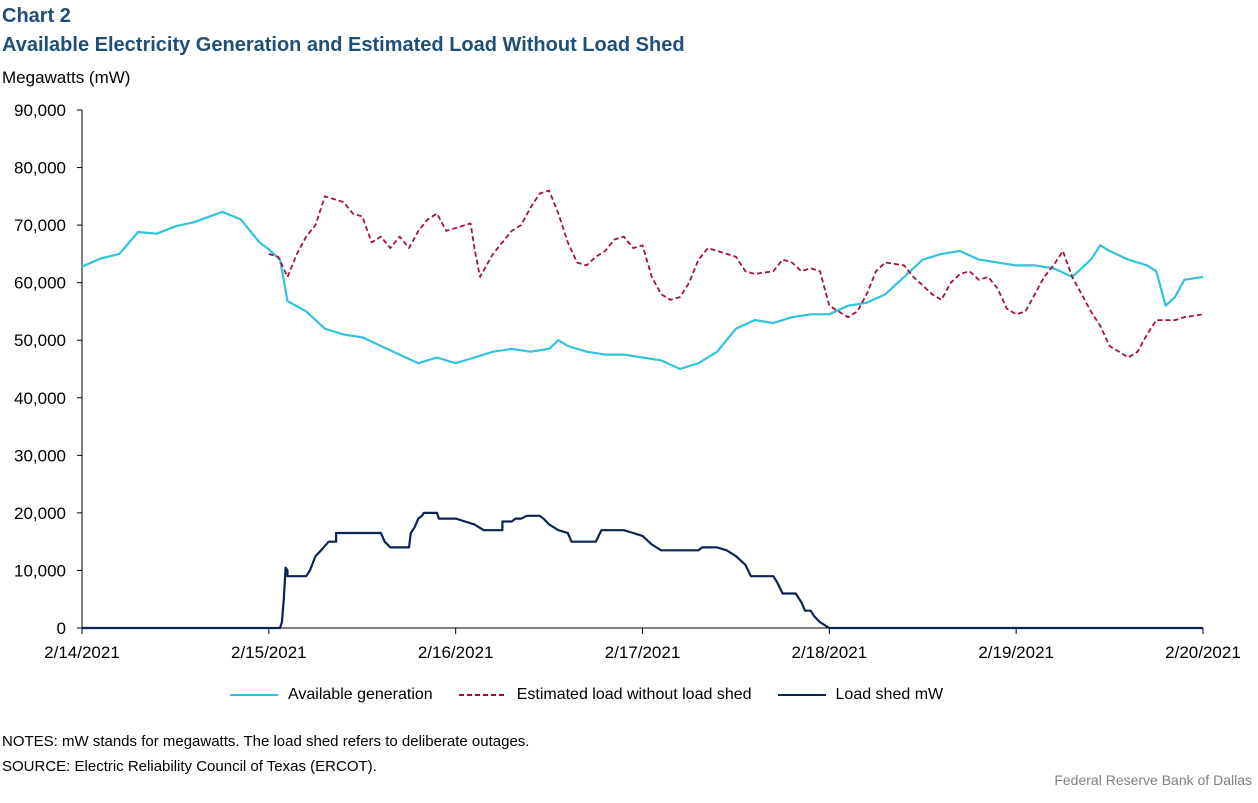 This screenshot has height=803, width=1258. What do you see at coordinates (360, 694) in the screenshot?
I see `legend-label-available-generation: Available generation` at bounding box center [360, 694].